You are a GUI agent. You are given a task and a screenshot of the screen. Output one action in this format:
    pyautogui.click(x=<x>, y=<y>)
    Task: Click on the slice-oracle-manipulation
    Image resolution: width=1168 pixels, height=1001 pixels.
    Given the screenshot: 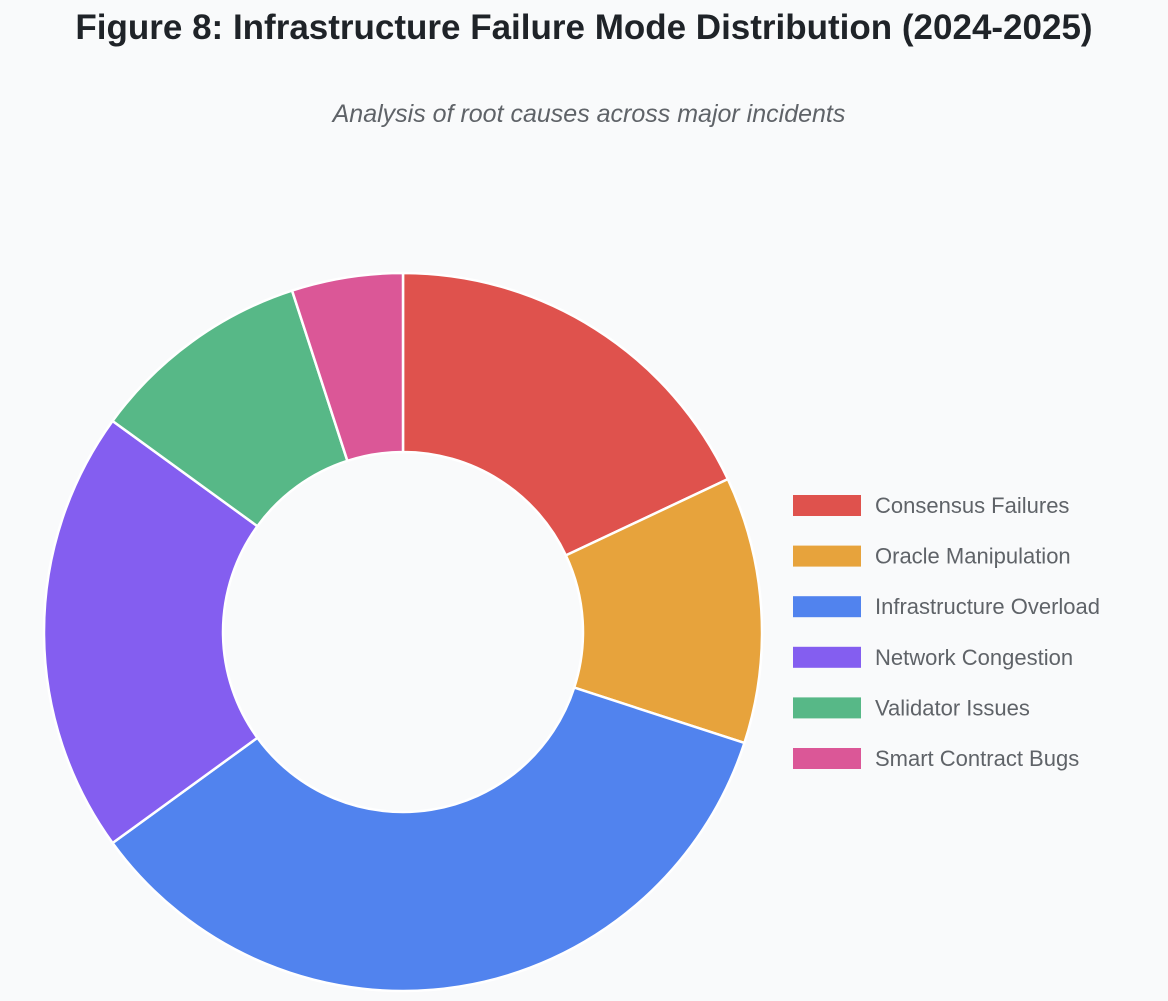 What is the action you would take?
    pyautogui.click(x=664, y=611)
    